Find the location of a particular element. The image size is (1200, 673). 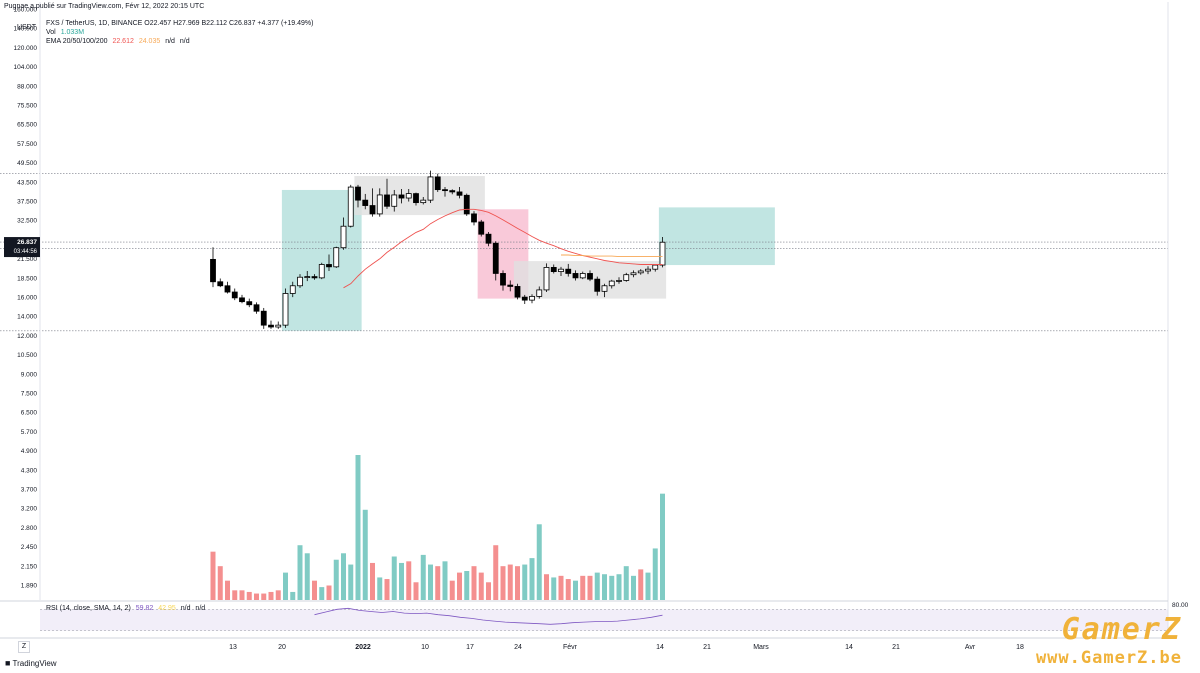

zoom-z-button: Z is located at coordinates (24, 647).